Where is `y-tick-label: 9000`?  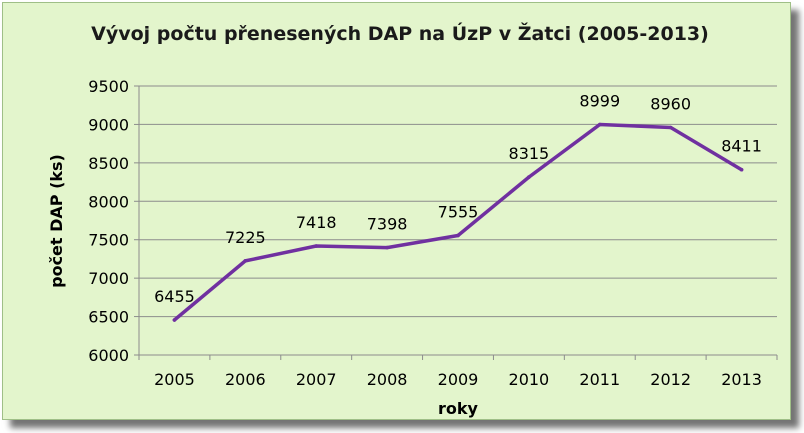 y-tick-label: 9000 is located at coordinates (108, 124).